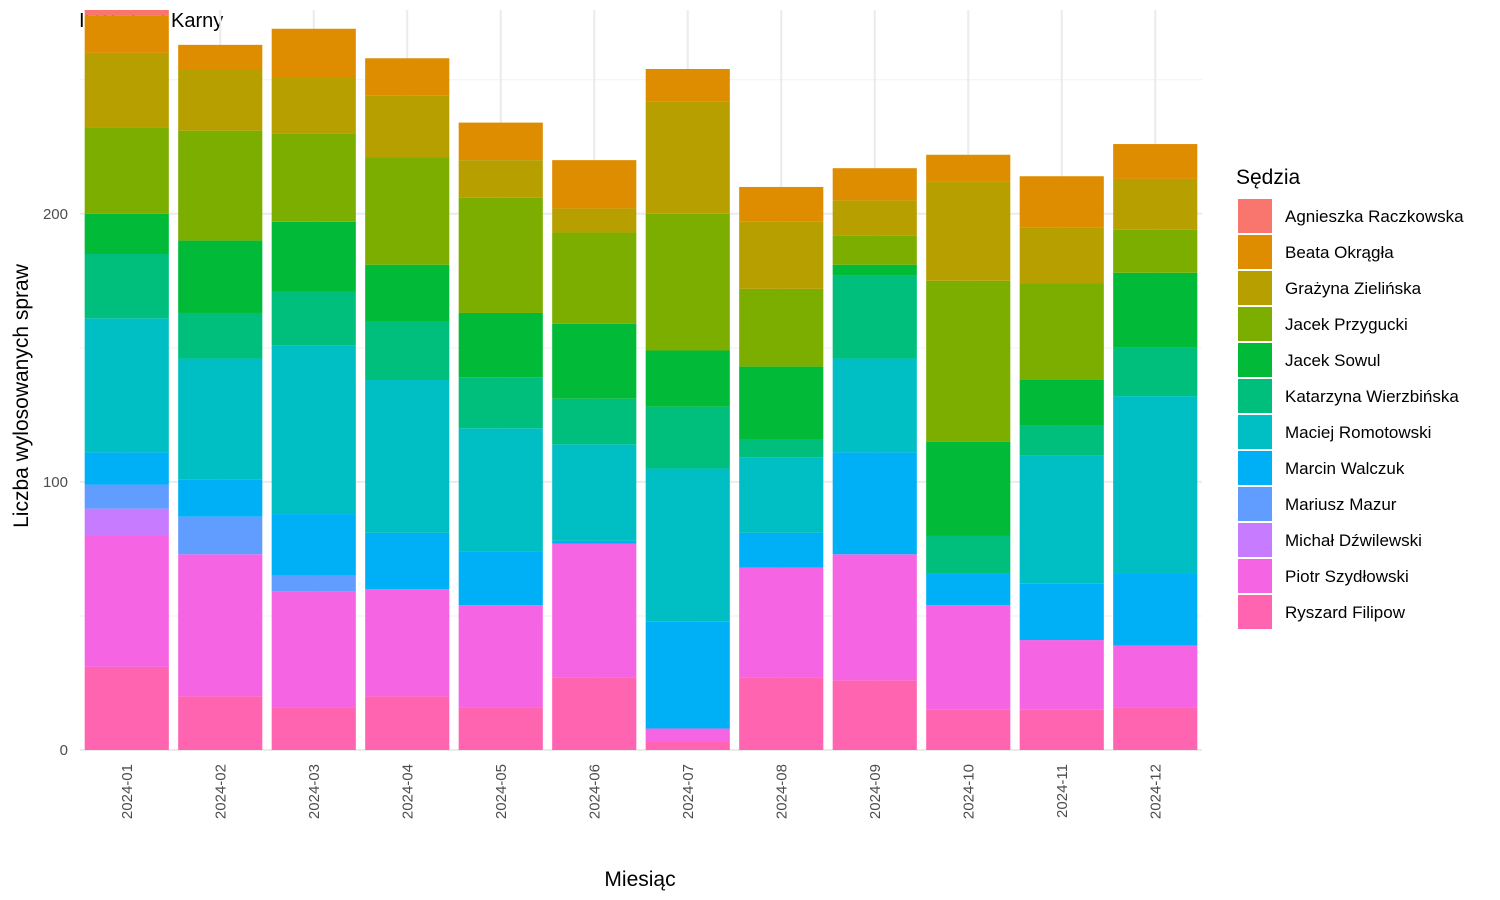 This screenshot has width=1500, height=900. Describe the element at coordinates (781, 791) in the screenshot. I see `x-tick-label: 2024-08` at that location.